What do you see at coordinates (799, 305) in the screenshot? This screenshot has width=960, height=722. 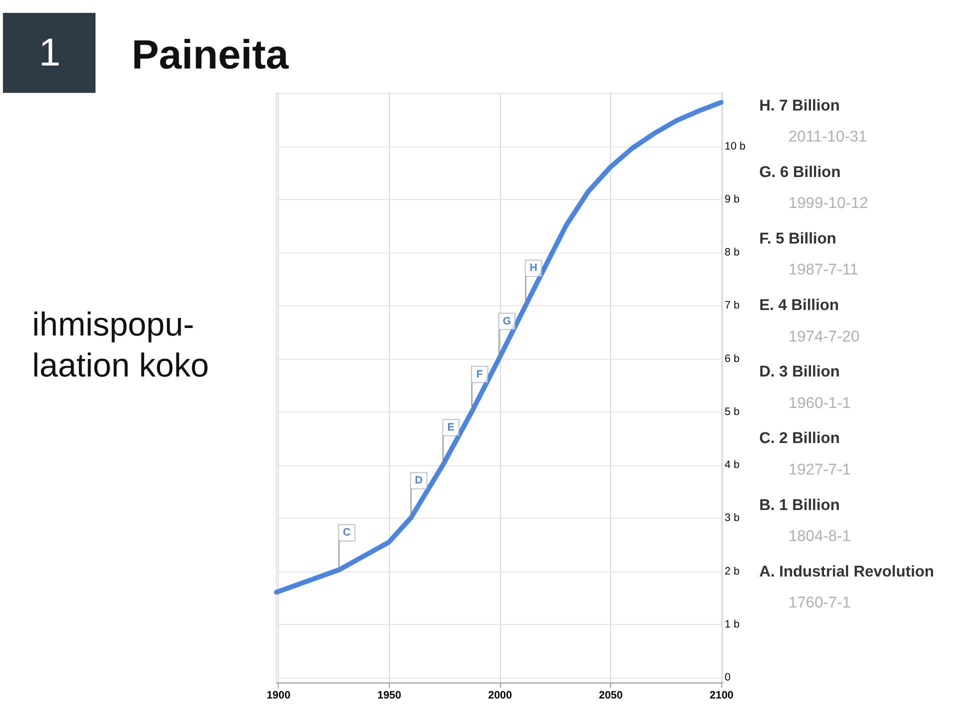 I see `text: E. 4 Billion` at bounding box center [799, 305].